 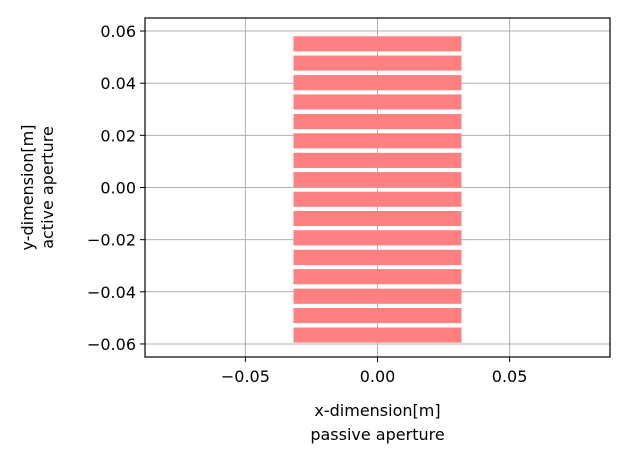 What do you see at coordinates (245, 376) in the screenshot?
I see `x-tick-label: −0.05` at bounding box center [245, 376].